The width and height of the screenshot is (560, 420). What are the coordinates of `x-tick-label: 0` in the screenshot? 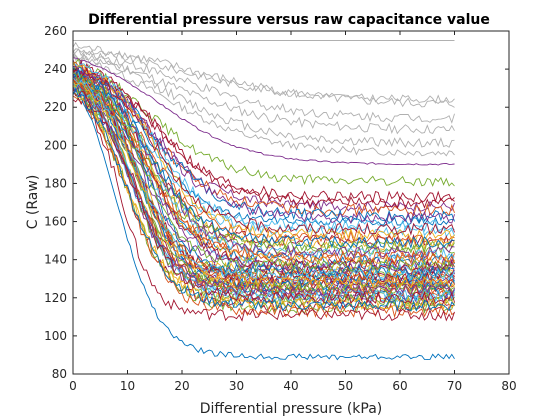 It's located at (73, 386).